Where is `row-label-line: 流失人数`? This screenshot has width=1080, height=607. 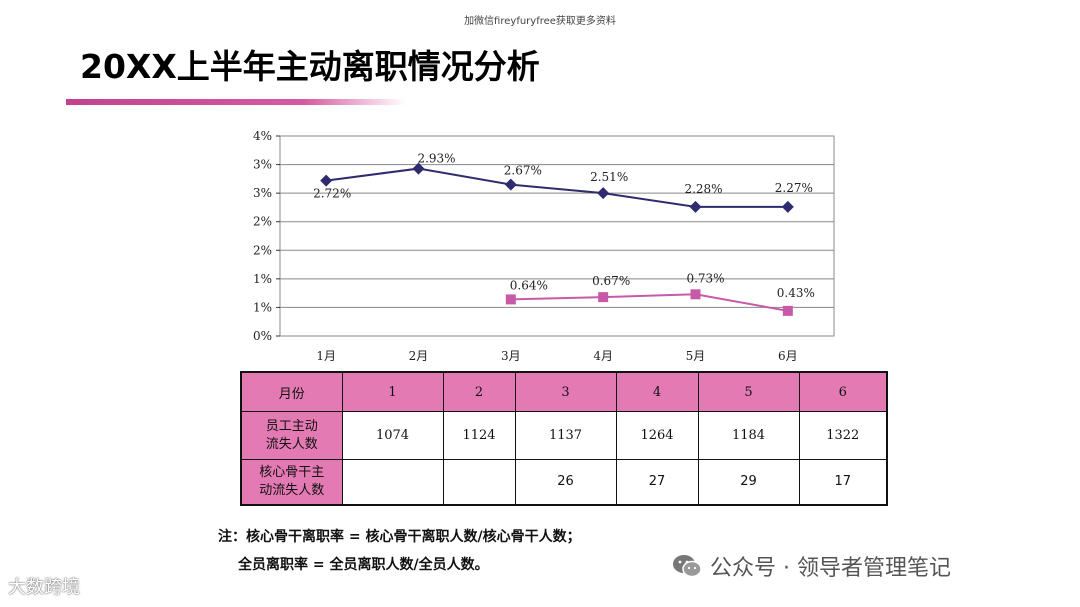 row-label-line: 流失人数 is located at coordinates (291, 444).